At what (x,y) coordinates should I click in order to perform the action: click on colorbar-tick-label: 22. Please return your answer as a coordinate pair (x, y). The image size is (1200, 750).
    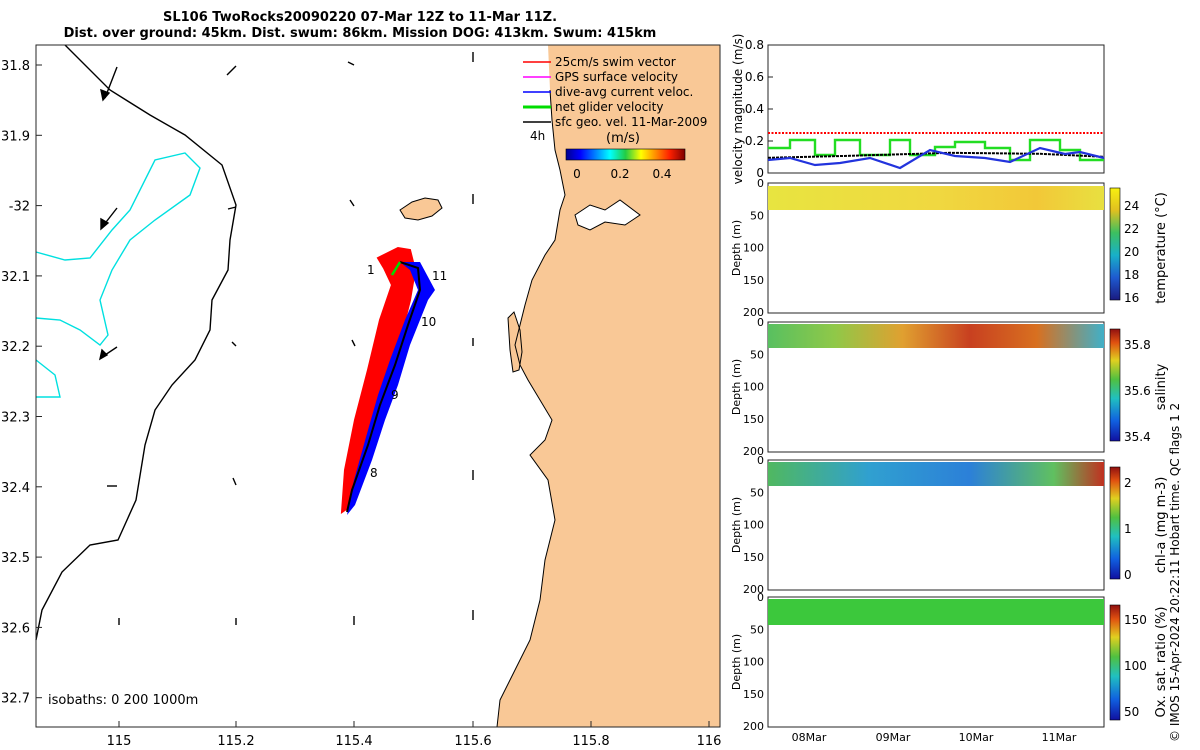
    Looking at the image, I should click on (1131, 229).